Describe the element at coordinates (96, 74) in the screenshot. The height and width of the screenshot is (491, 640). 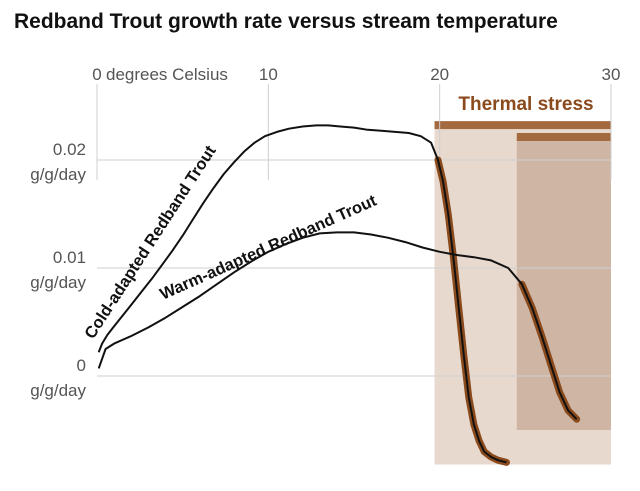
I see `x-tick-label: 0` at that location.